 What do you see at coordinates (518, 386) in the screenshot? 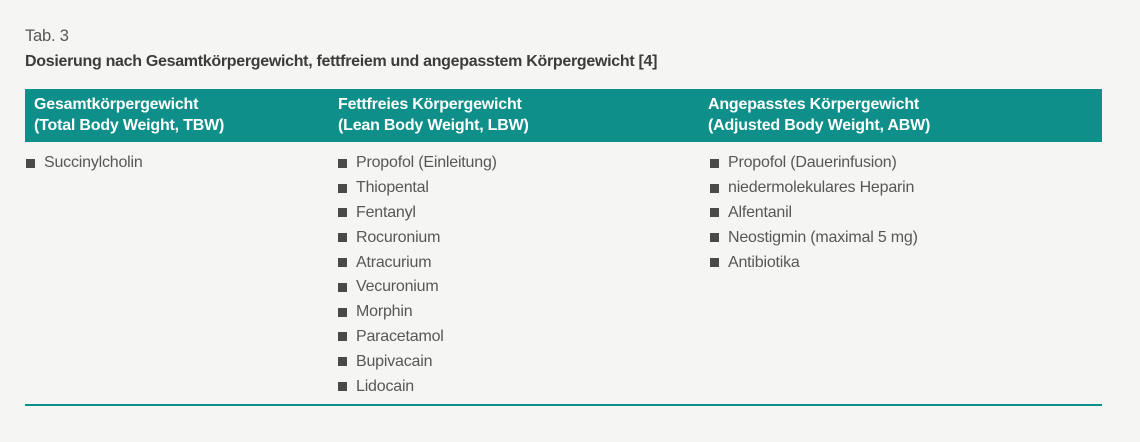
I see `list-item: Lidocain` at bounding box center [518, 386].